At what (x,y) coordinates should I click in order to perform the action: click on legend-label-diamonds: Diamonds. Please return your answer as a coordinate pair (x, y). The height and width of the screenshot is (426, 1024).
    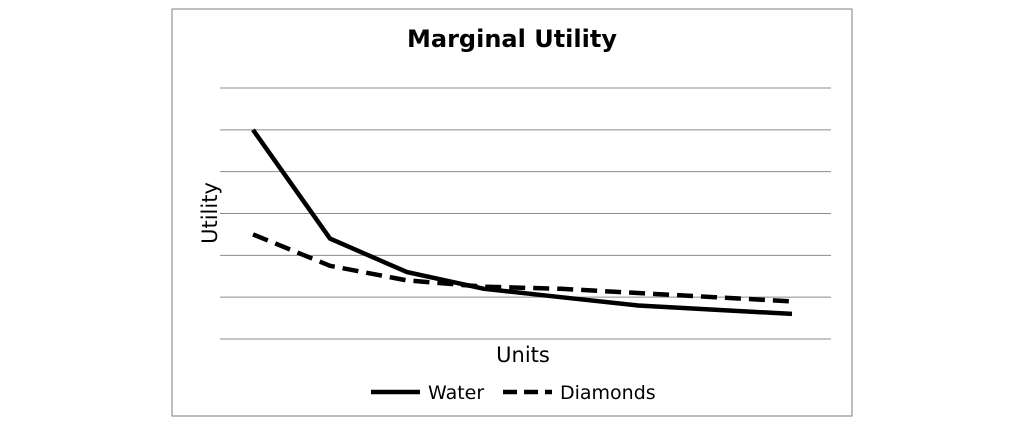
    Looking at the image, I should click on (608, 393).